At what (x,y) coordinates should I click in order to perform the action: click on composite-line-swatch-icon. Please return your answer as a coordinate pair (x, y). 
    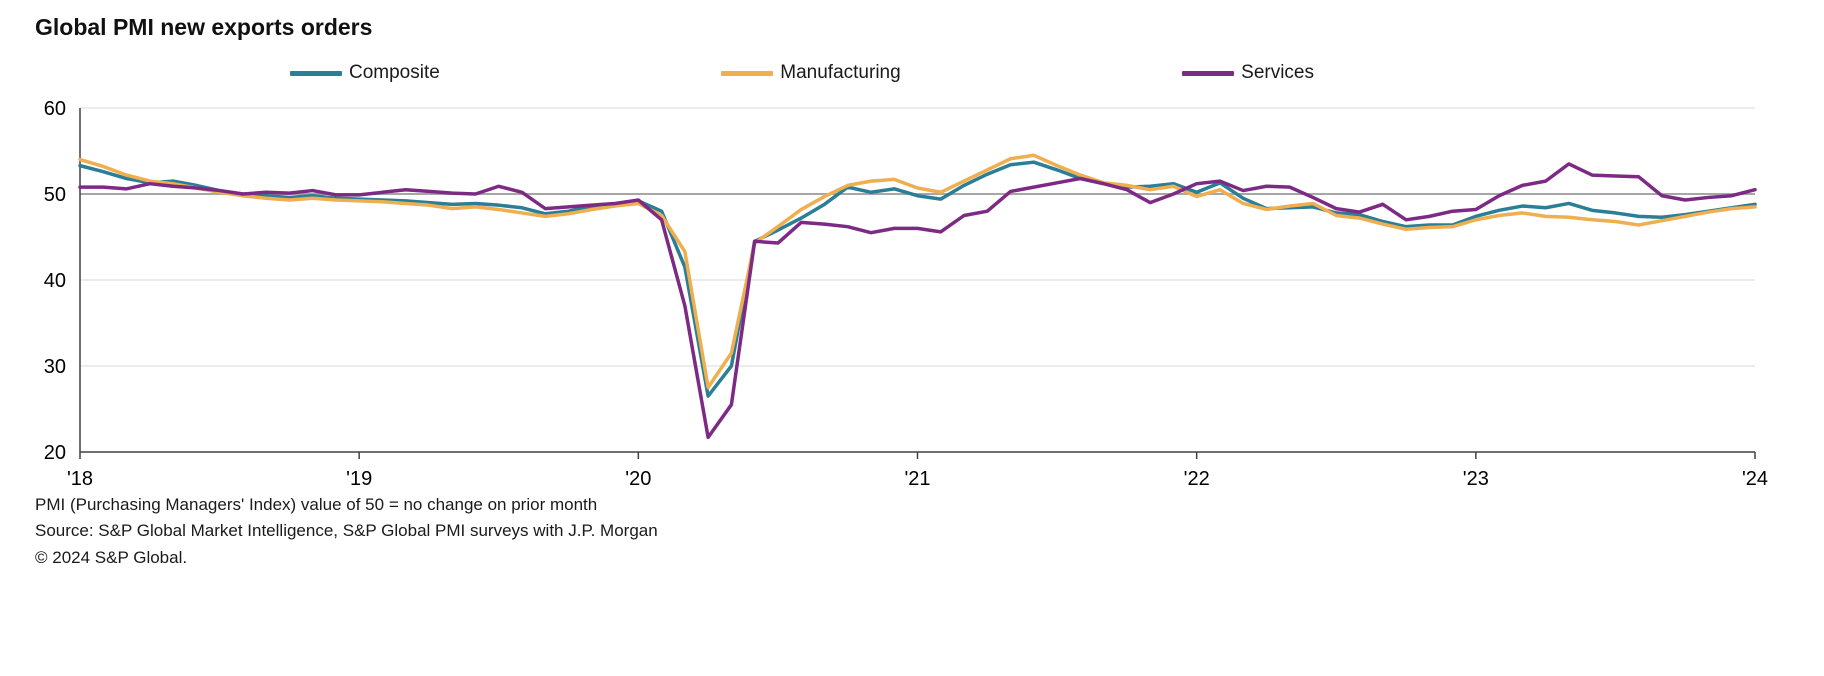
    Looking at the image, I should click on (316, 73).